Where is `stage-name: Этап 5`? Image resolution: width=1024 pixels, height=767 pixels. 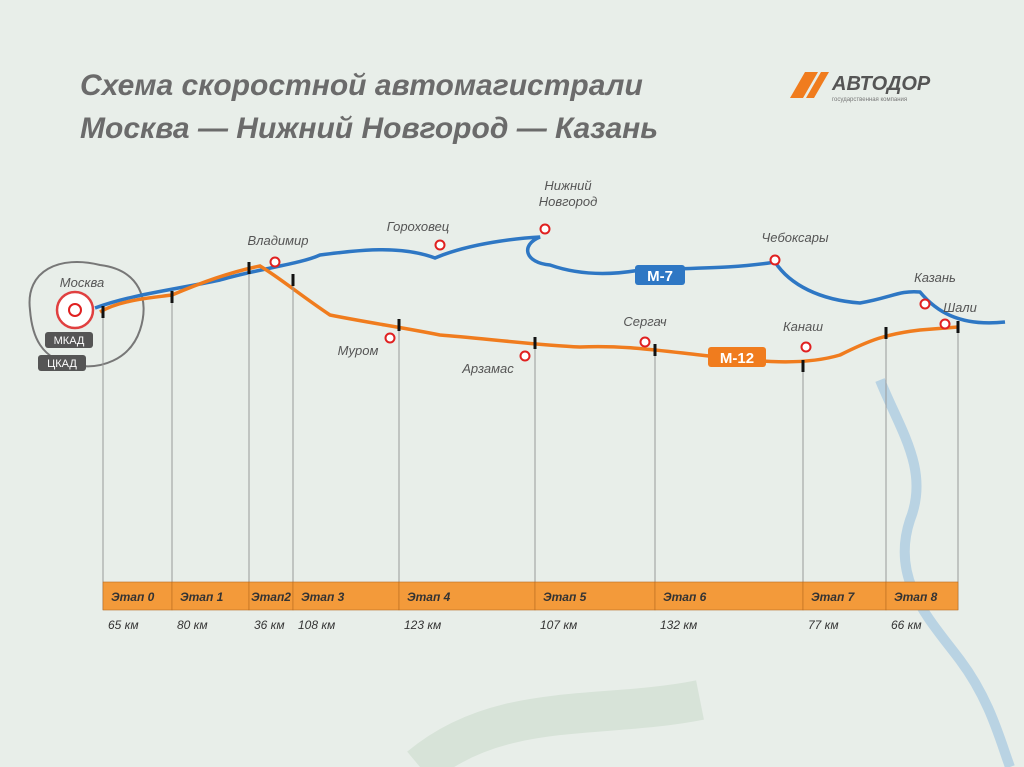 stage-name: Этап 5 is located at coordinates (565, 597).